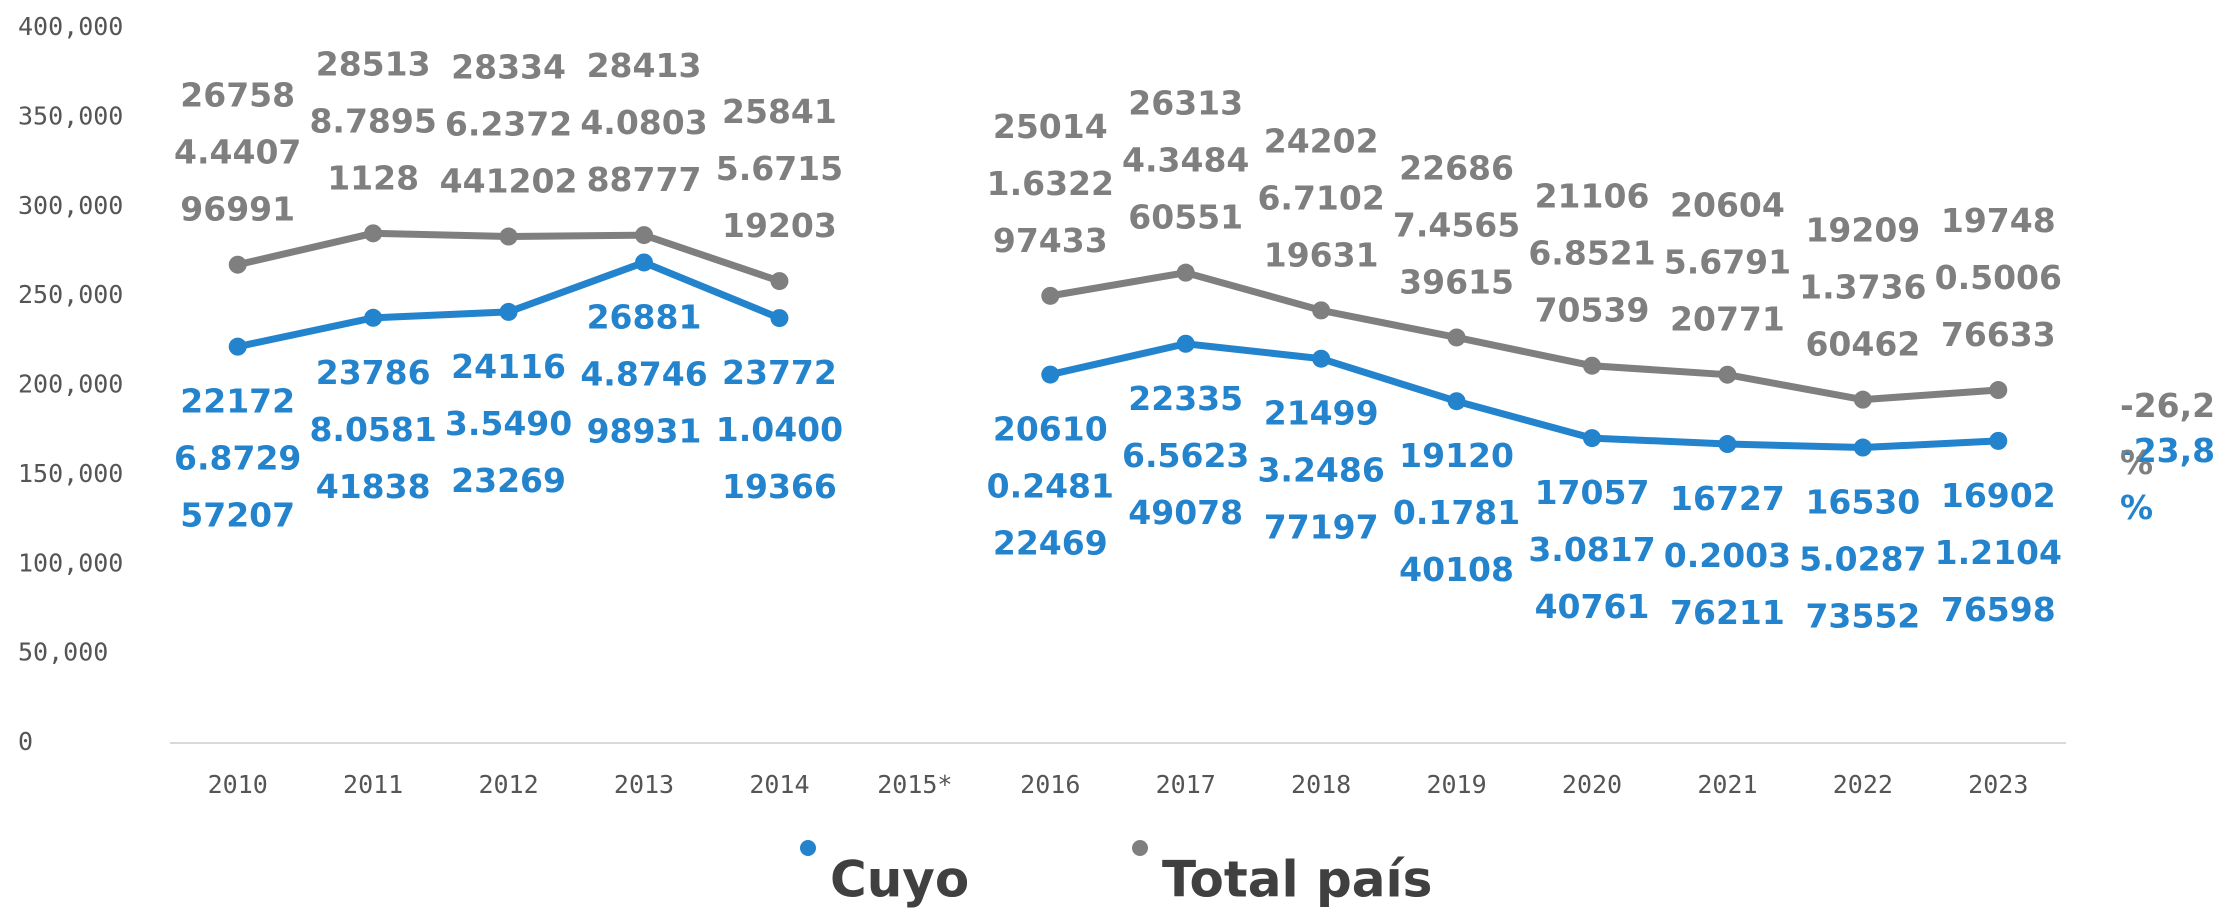 This screenshot has width=2216, height=909. Describe the element at coordinates (70, 473) in the screenshot. I see `y-tick-label: 150,000` at that location.